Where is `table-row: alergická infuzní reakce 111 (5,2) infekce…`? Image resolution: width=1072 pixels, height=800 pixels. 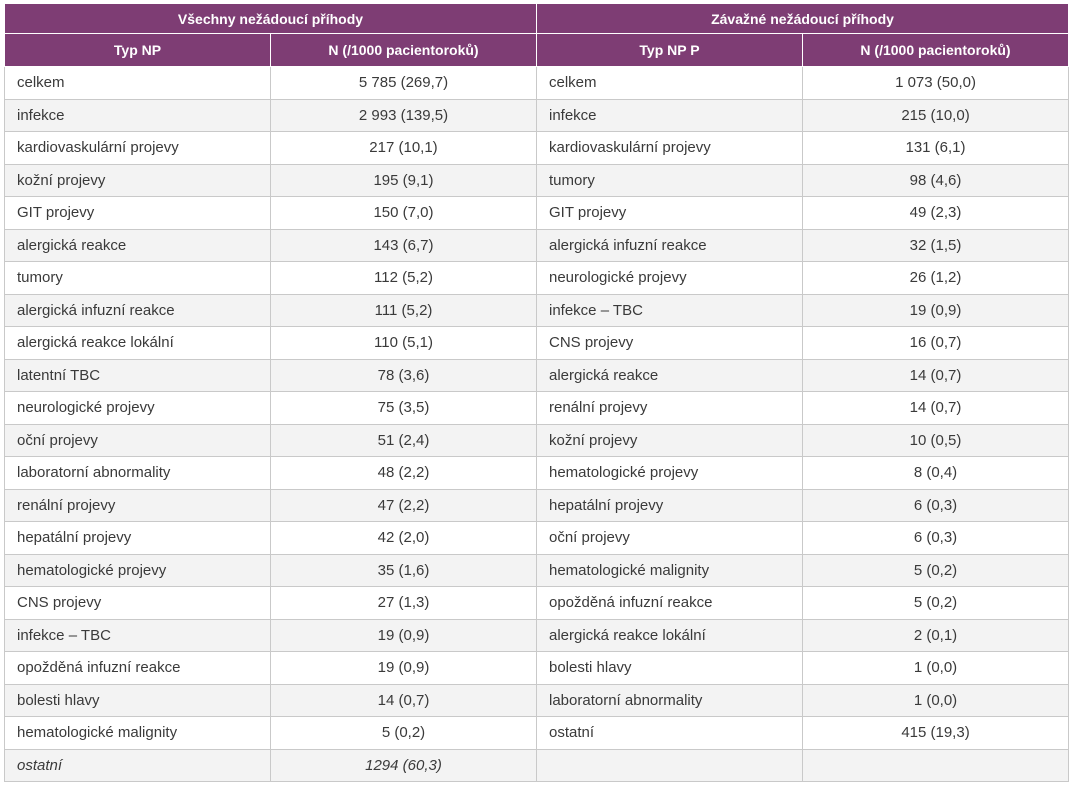
table-row: alergická infuzní reakce 111 (5,2) infekce… is located at coordinates (537, 310).